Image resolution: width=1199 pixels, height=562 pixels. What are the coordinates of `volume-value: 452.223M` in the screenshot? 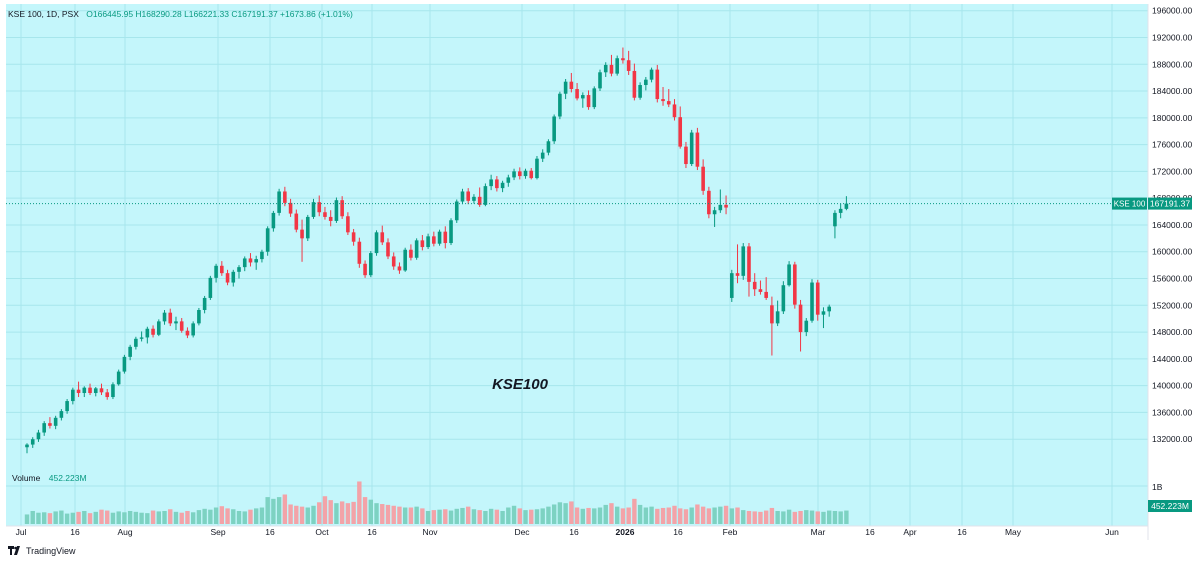 It's located at (67, 478).